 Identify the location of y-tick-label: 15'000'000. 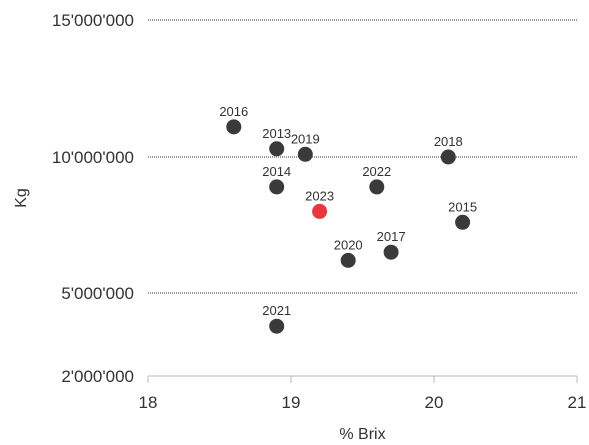
(93, 20).